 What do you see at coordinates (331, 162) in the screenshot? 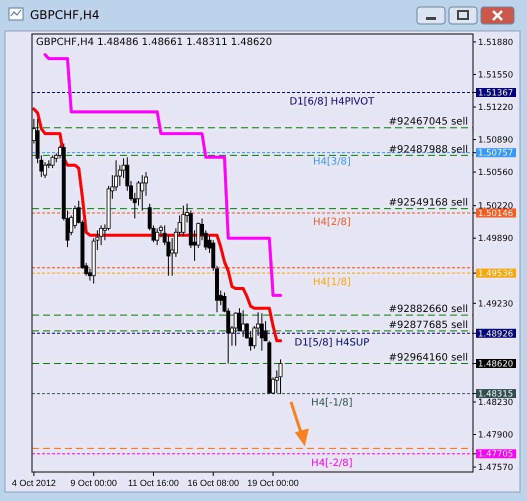
I see `ref-line-label: H4[3/8]` at bounding box center [331, 162].